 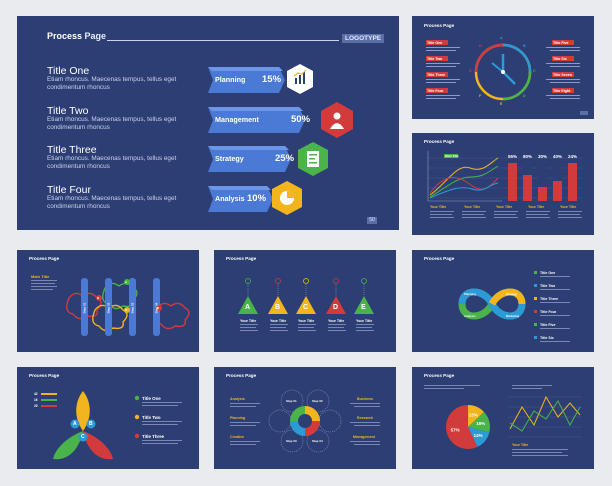 What do you see at coordinates (364, 437) in the screenshot?
I see `wheel-right-3: Management` at bounding box center [364, 437].